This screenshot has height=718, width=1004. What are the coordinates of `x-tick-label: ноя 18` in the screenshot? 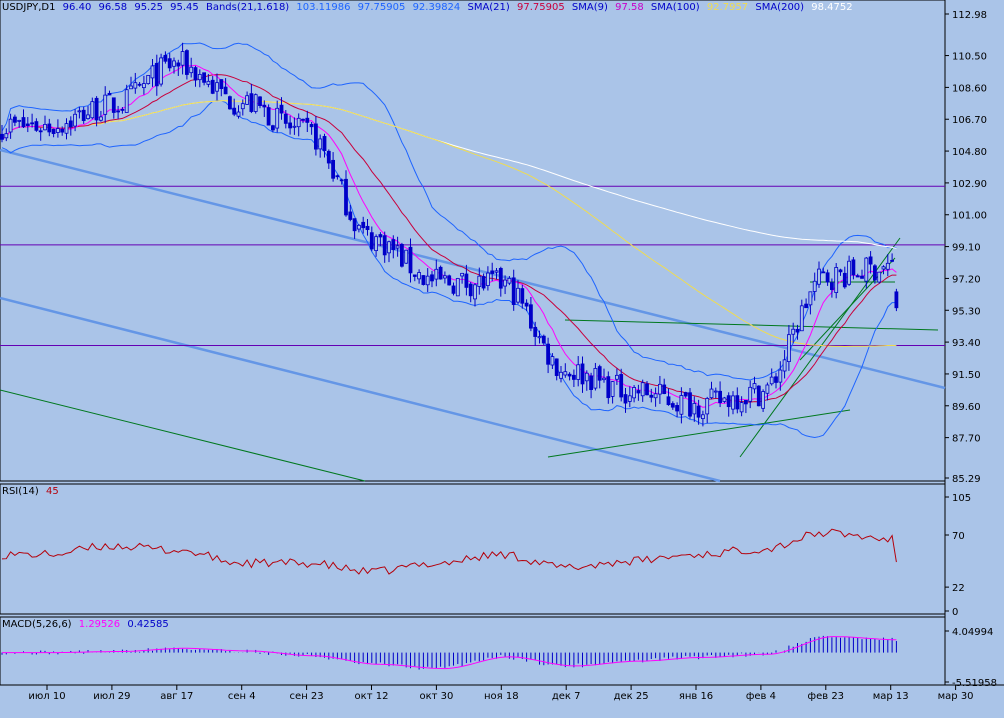 It's located at (501, 696).